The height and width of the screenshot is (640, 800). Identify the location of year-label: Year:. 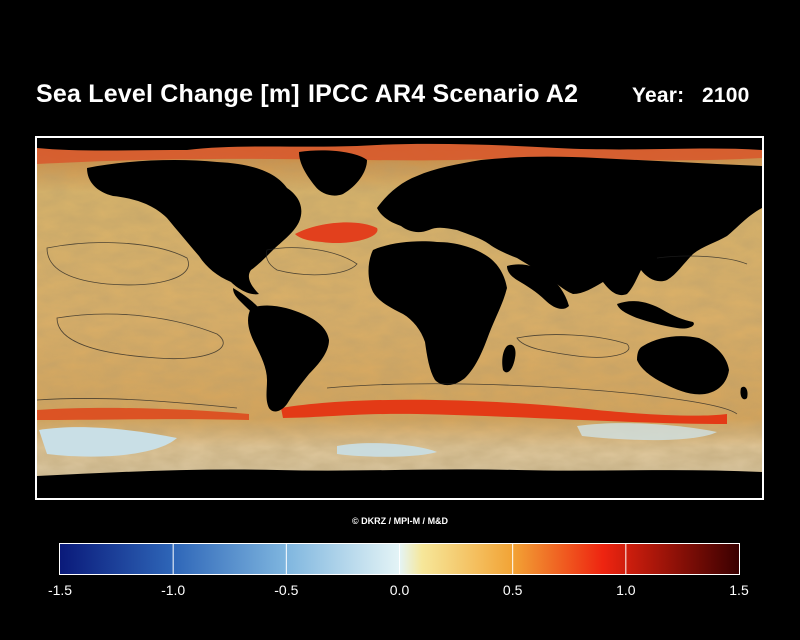
(658, 95).